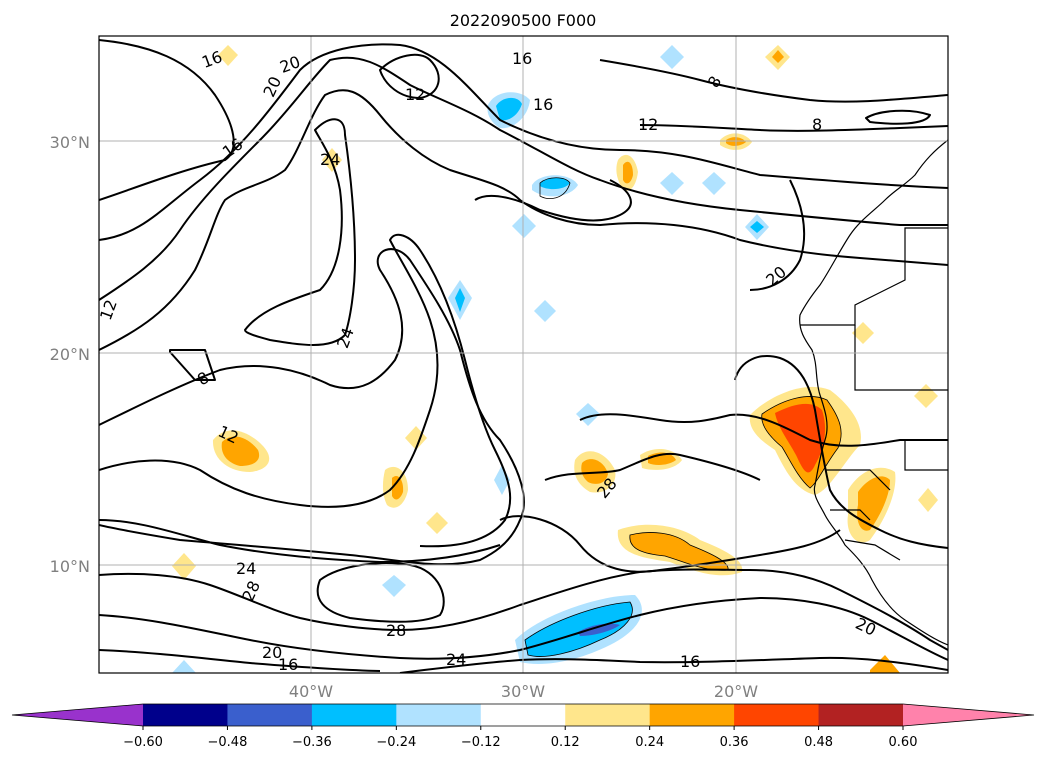 Image resolution: width=1047 pixels, height=765 pixels. I want to click on lon-label-20w: 20°W, so click(736, 691).